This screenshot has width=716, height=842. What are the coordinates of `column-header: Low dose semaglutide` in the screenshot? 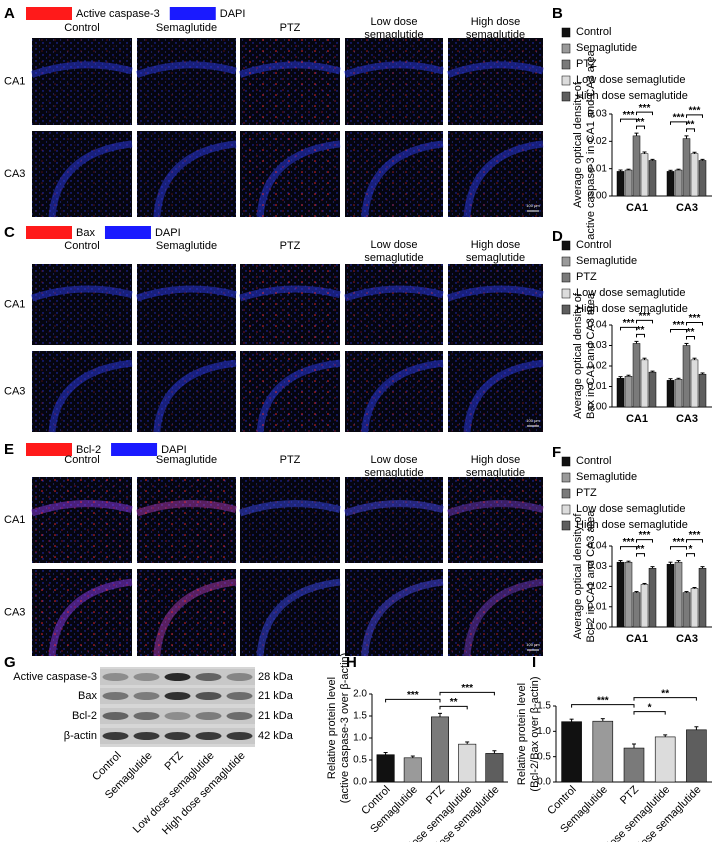 It's located at (393, 466).